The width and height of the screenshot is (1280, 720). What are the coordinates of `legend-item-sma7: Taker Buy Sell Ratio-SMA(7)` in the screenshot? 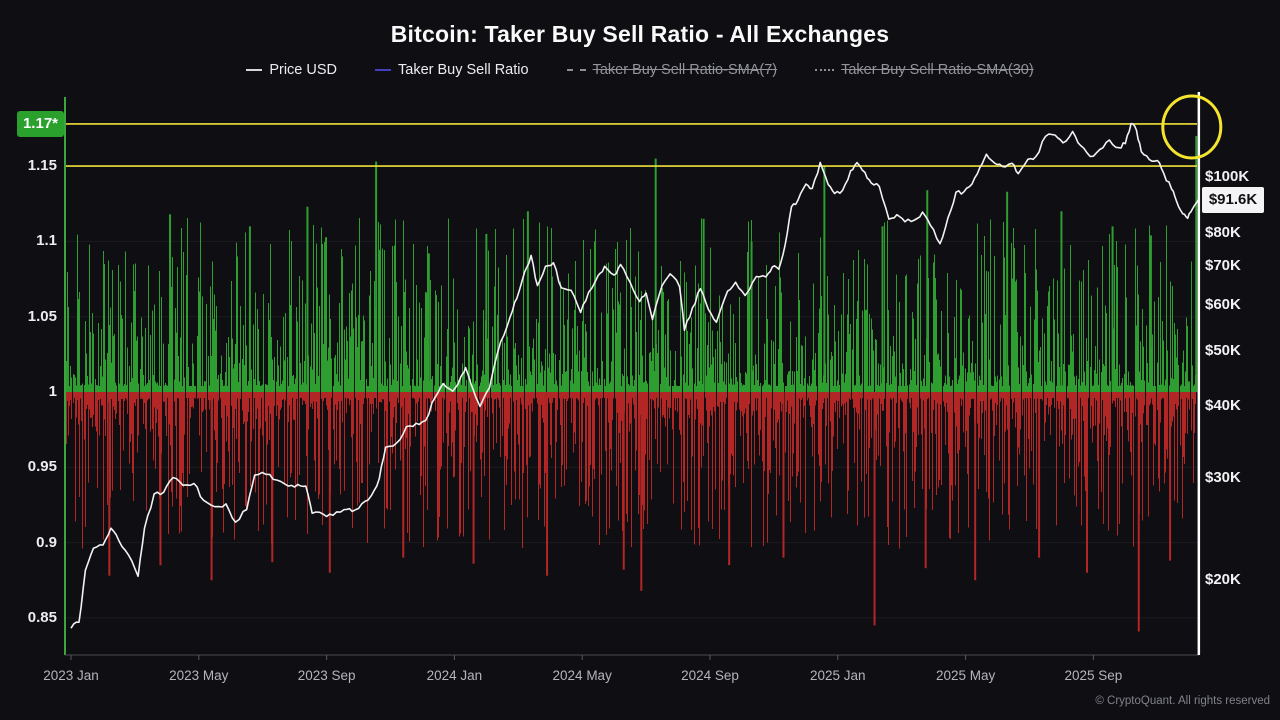 It's located at (672, 70).